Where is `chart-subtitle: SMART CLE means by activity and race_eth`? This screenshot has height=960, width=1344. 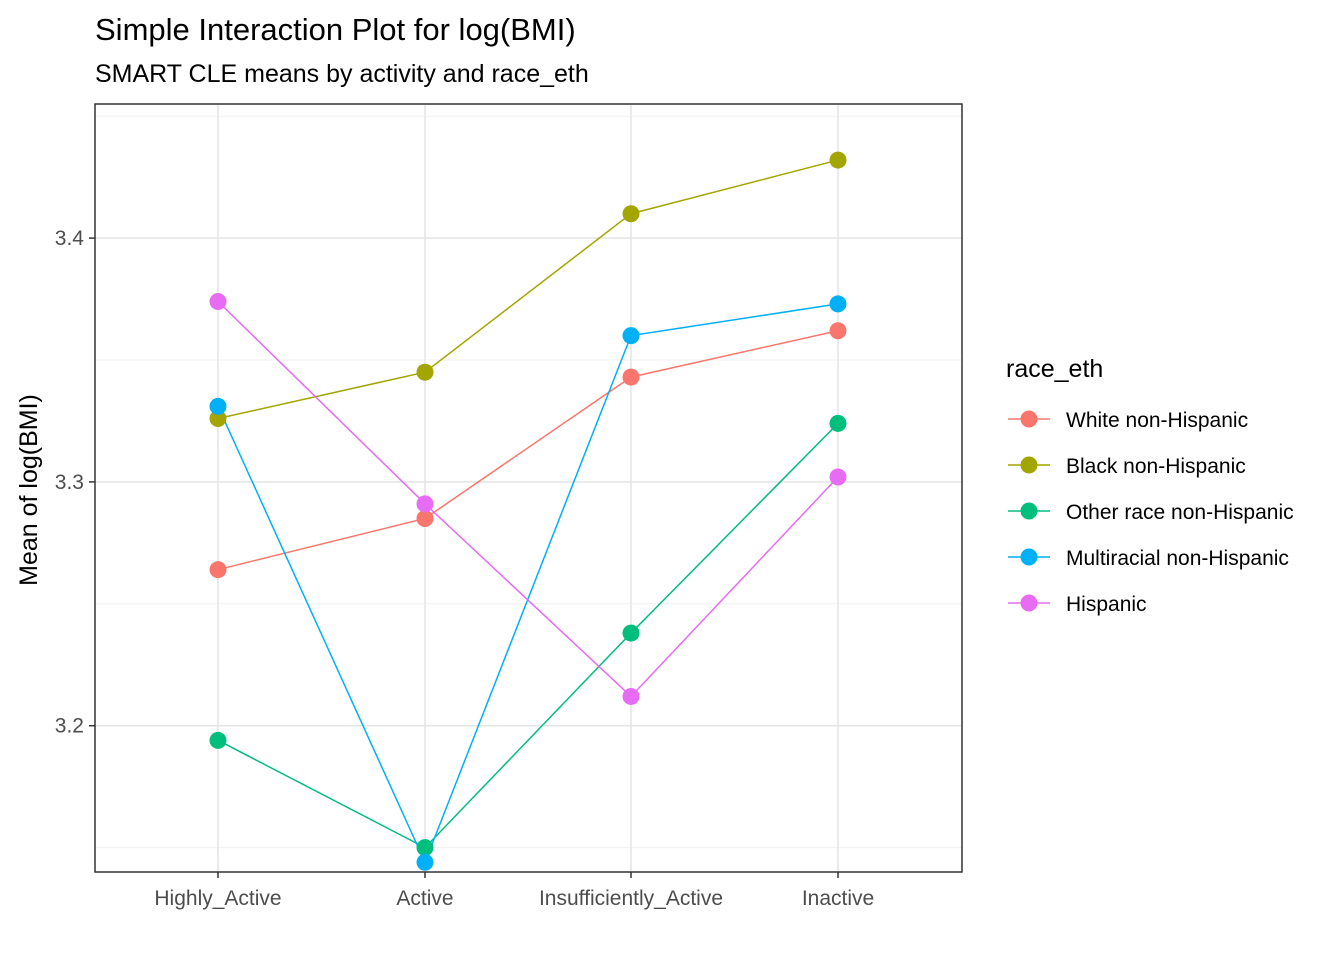 chart-subtitle: SMART CLE means by activity and race_eth is located at coordinates (342, 74).